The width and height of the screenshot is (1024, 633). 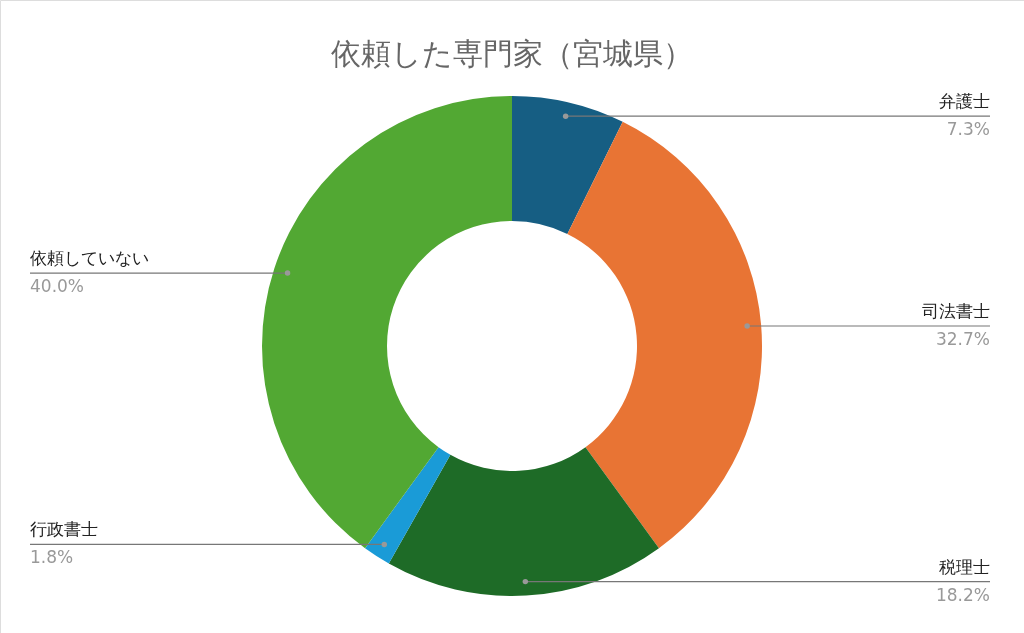 What do you see at coordinates (64, 529) in the screenshot?
I see `slice-label: 行政書士` at bounding box center [64, 529].